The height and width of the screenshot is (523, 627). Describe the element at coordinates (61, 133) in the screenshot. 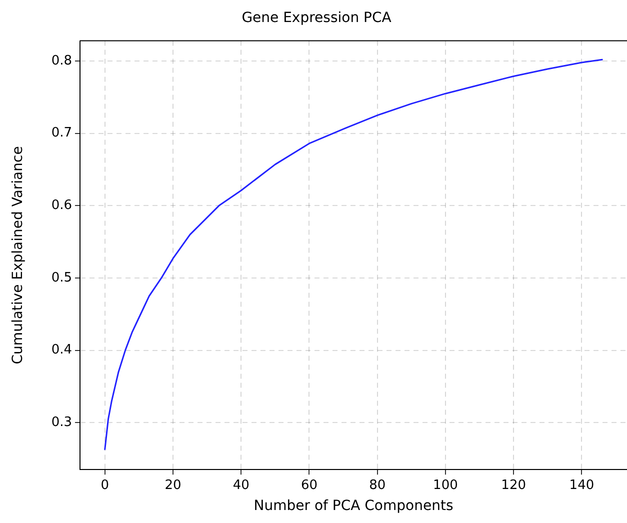

I see `y-tick-label: 0.7` at that location.